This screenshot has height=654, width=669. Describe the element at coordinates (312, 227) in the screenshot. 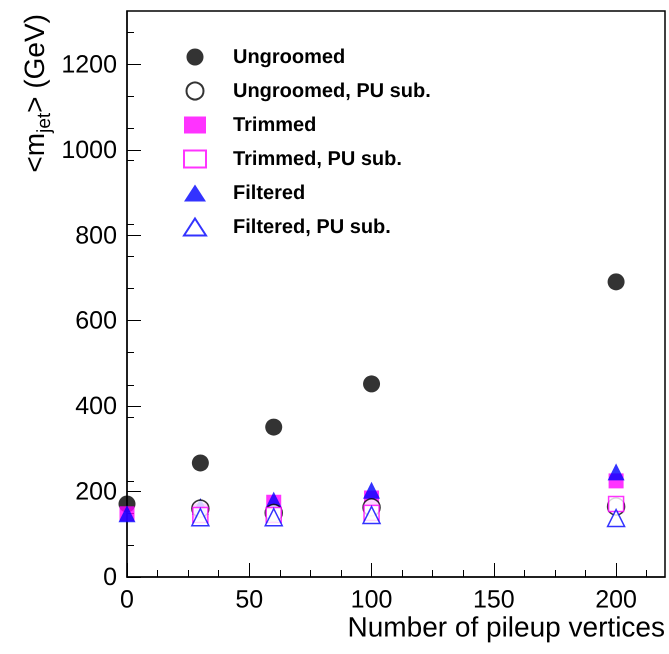

I see `legend-label: Filtered, PU sub.` at that location.